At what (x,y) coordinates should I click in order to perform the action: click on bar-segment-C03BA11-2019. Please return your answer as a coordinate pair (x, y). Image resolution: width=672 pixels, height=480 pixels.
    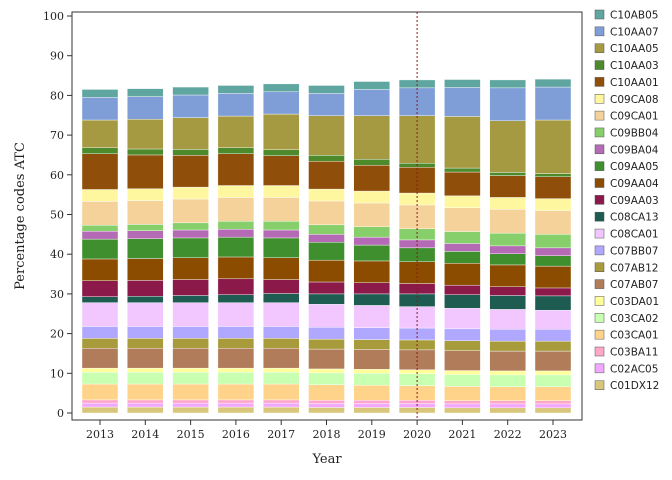
    Looking at the image, I should click on (371, 402).